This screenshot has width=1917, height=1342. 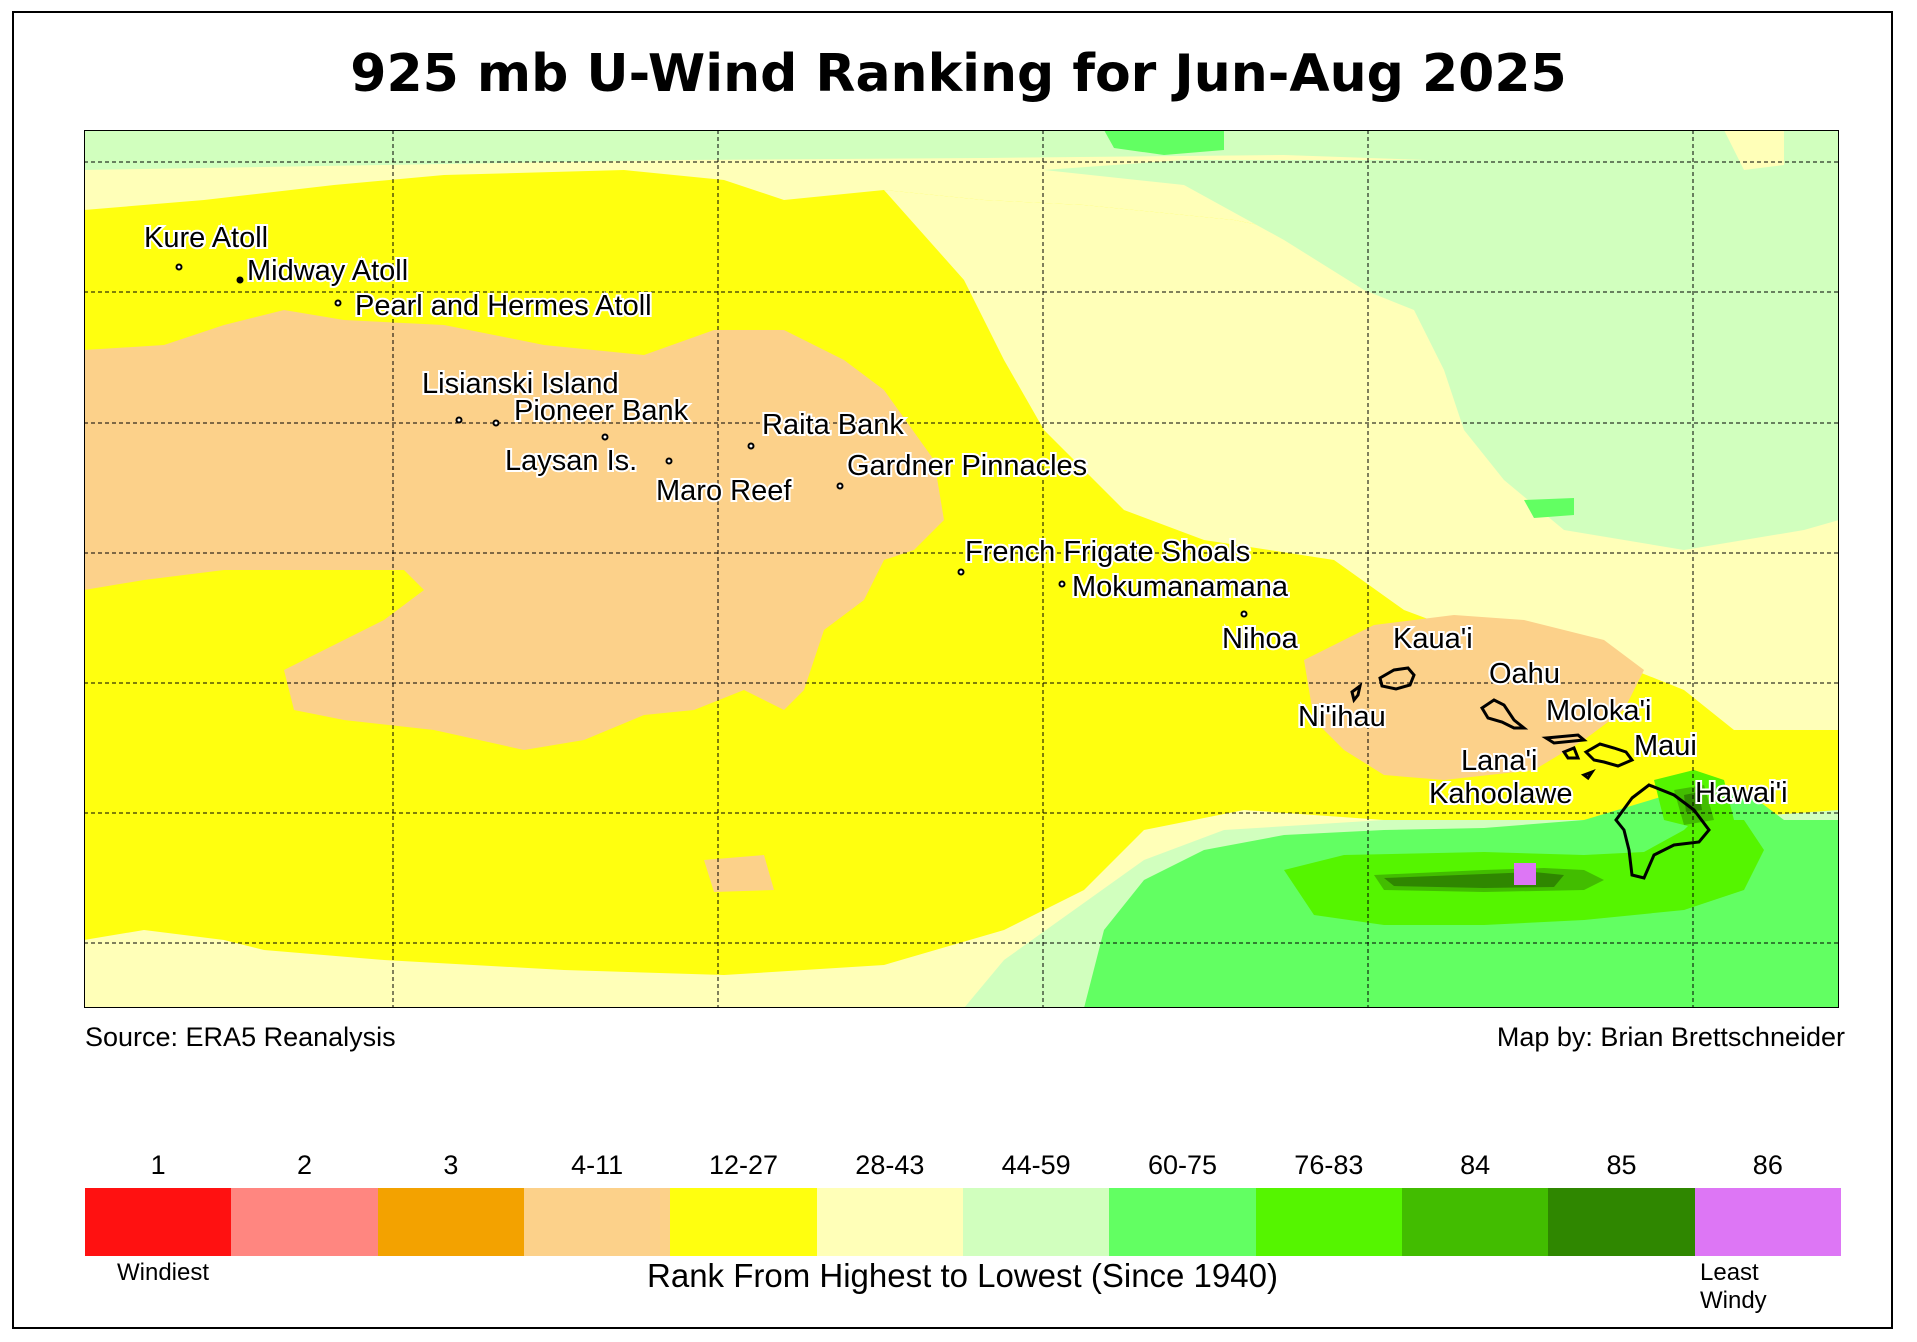 What do you see at coordinates (833, 425) in the screenshot?
I see `label-raita-bank: Raita Bank` at bounding box center [833, 425].